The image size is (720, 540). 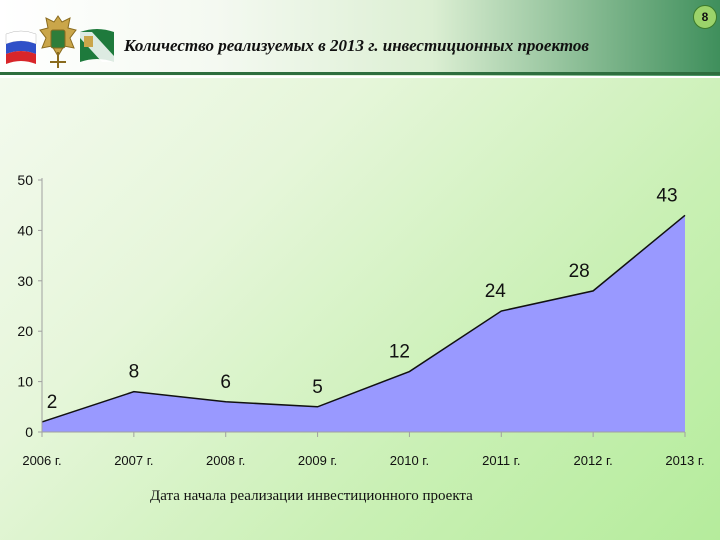 I want to click on customs-emblem-icon, so click(x=58, y=41).